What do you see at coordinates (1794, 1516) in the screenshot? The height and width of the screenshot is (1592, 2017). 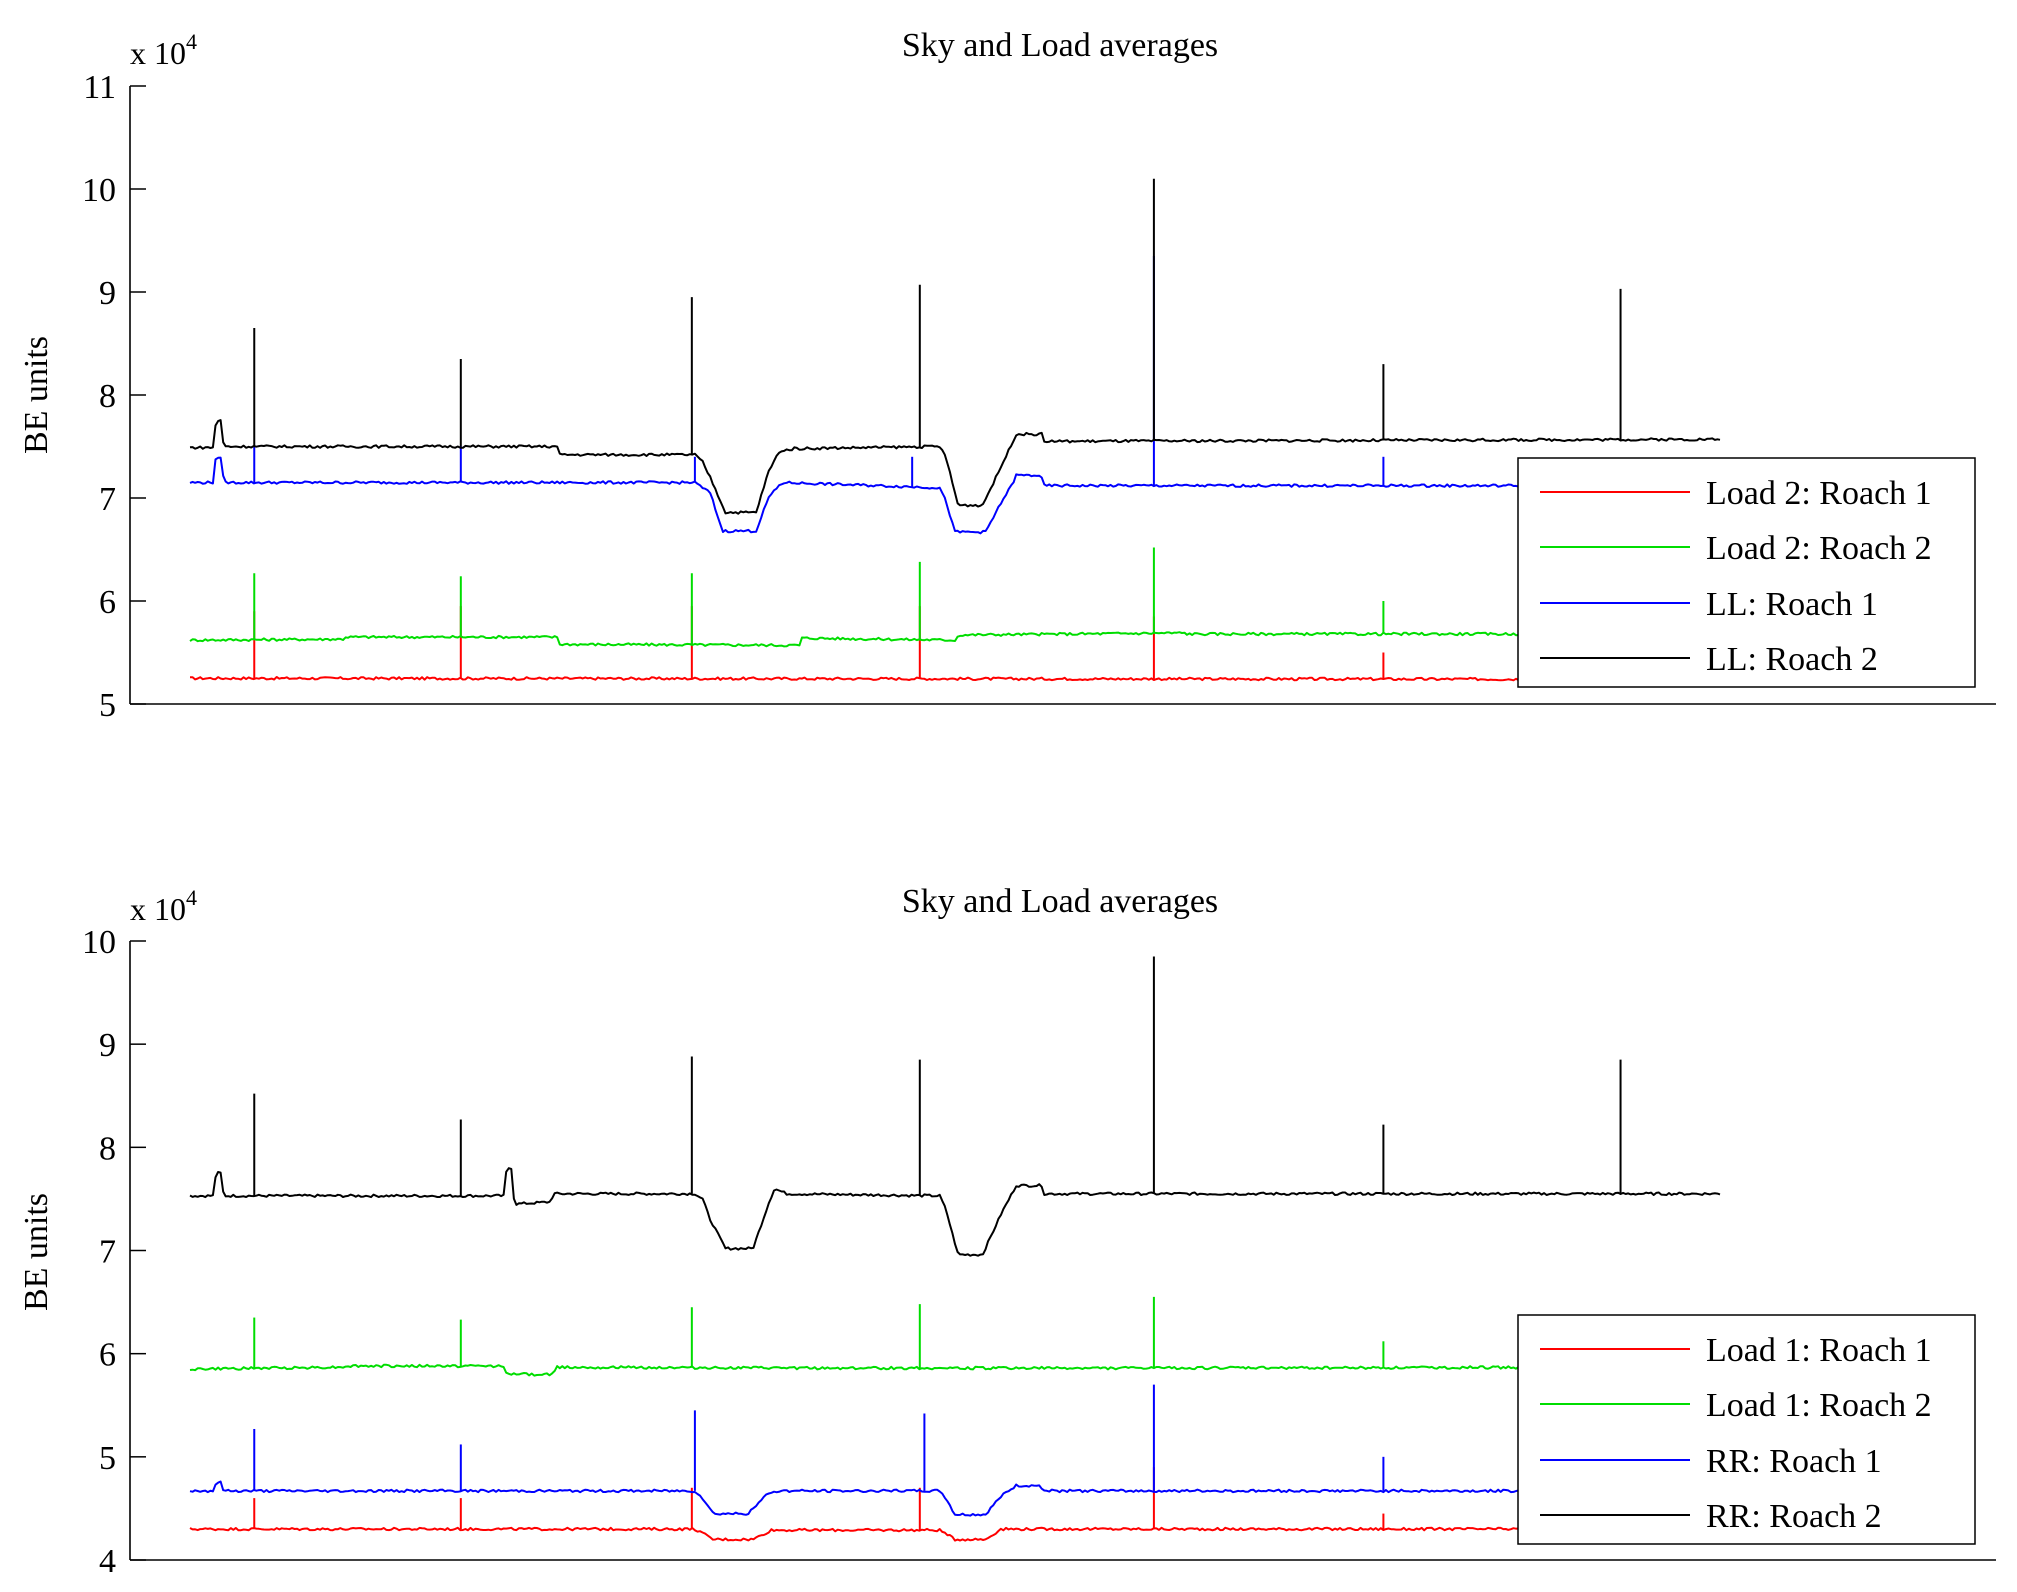 I see `legend-label-bottom-3: RR: Roach 2` at bounding box center [1794, 1516].